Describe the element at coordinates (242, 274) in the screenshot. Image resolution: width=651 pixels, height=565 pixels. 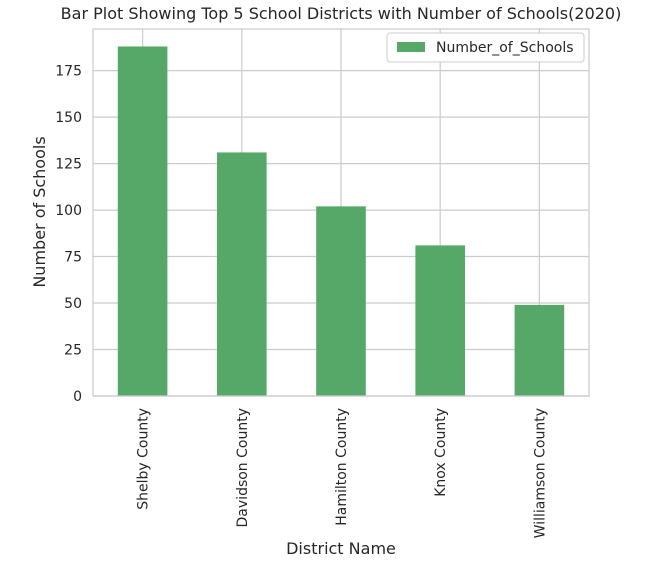
I see `bar-davidson-county` at that location.